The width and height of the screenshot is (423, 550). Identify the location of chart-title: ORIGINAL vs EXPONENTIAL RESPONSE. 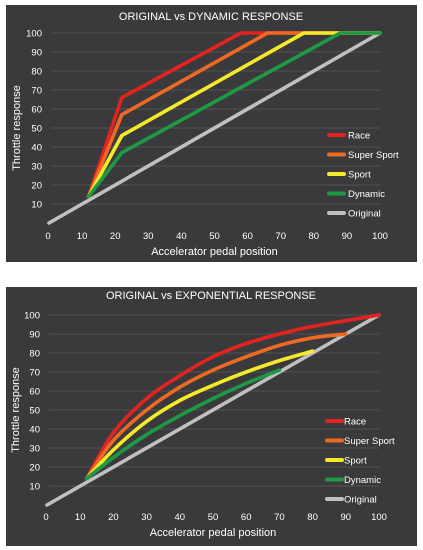
(211, 296).